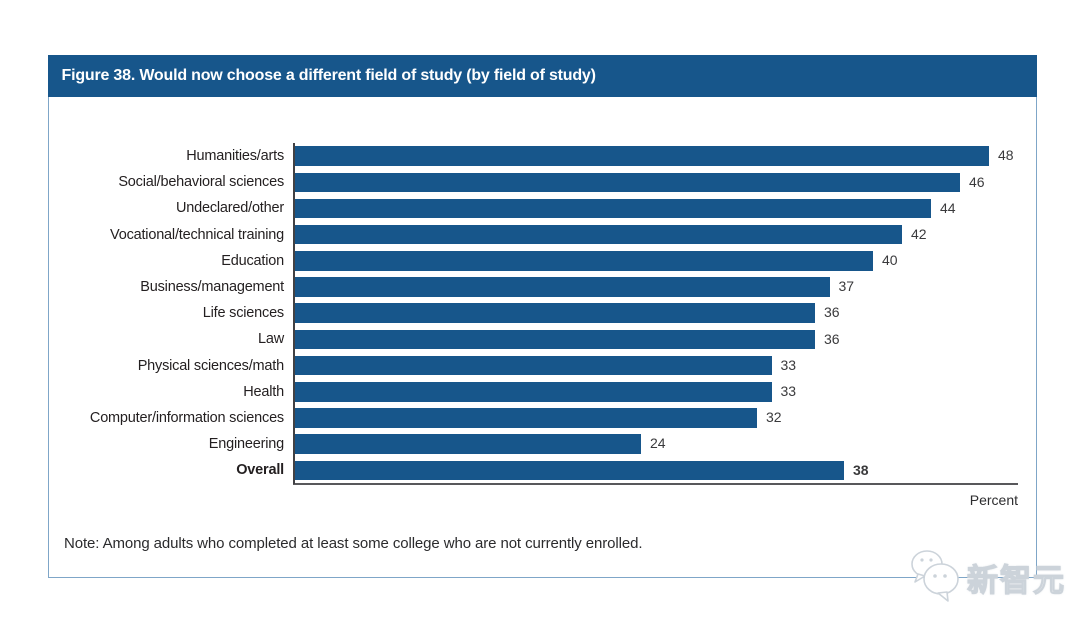  I want to click on bar-track: 32, so click(655, 418).